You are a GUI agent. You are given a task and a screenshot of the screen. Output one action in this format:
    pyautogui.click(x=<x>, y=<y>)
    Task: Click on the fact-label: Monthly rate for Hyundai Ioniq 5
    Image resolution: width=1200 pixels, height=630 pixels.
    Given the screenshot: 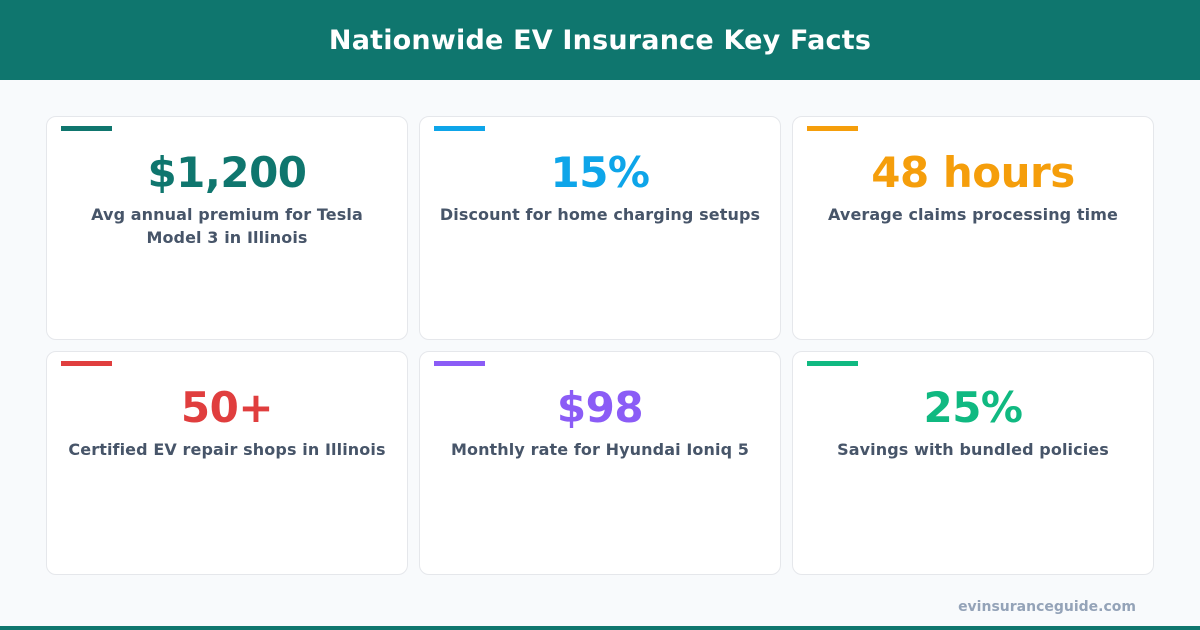 What is the action you would take?
    pyautogui.click(x=600, y=449)
    